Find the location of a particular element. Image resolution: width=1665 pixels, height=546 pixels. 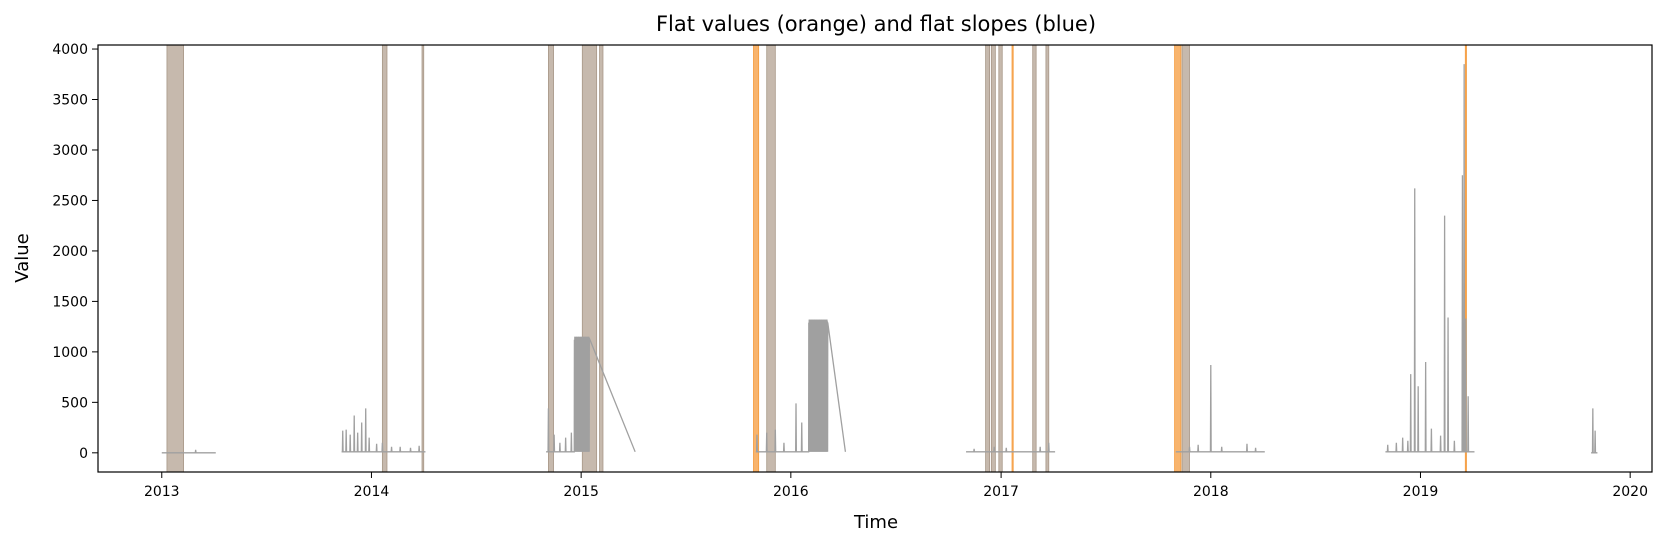

x-tick-label: 2019 is located at coordinates (1421, 492).